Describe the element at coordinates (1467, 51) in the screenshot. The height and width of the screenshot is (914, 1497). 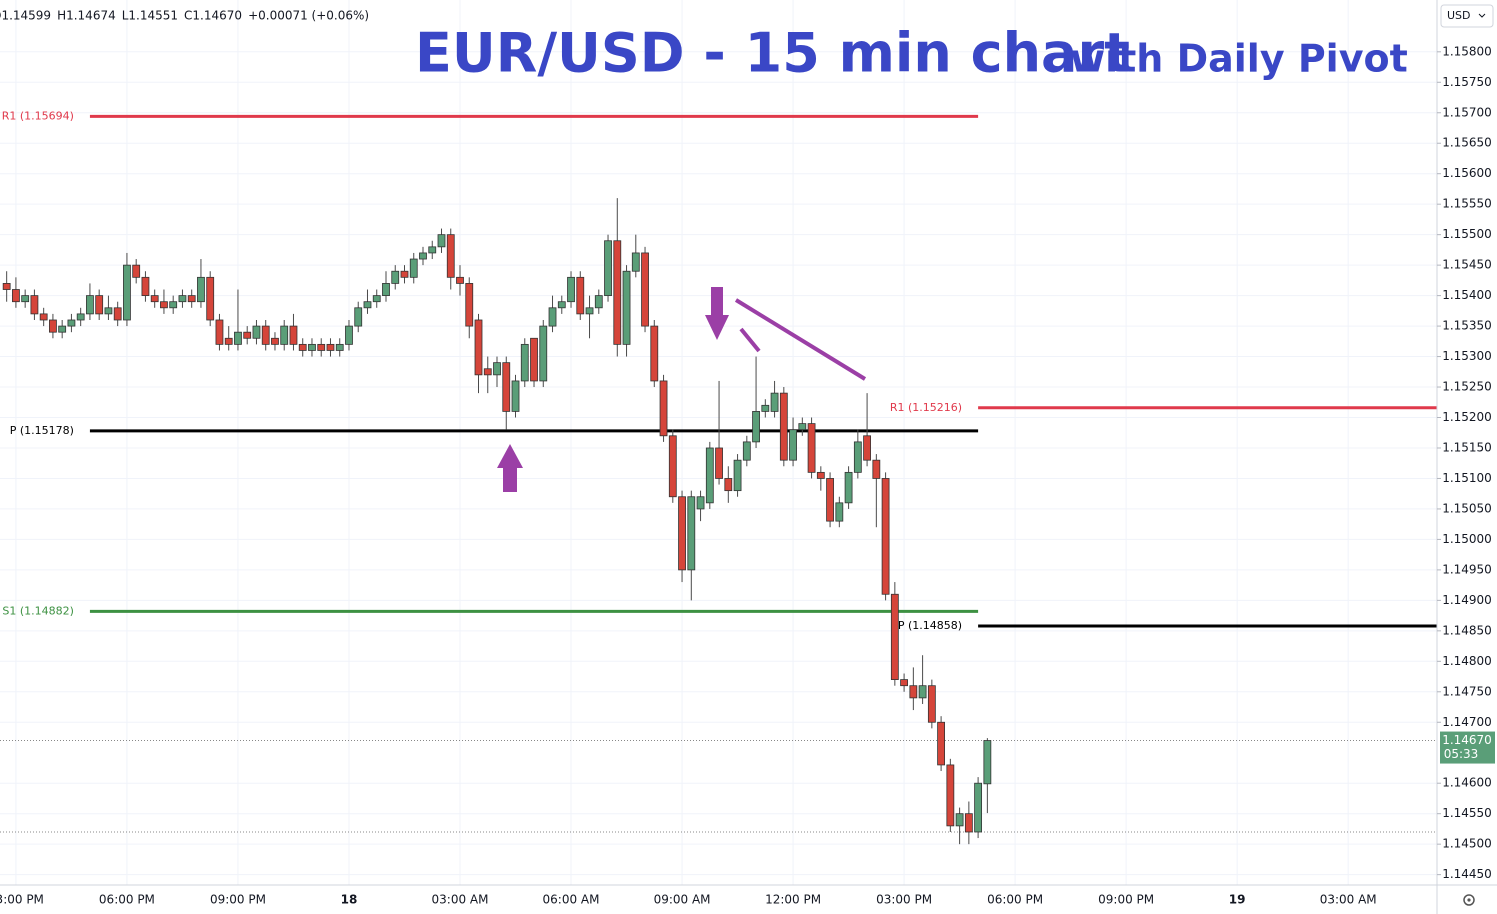
I see `y-tick-label: 1.15800` at that location.